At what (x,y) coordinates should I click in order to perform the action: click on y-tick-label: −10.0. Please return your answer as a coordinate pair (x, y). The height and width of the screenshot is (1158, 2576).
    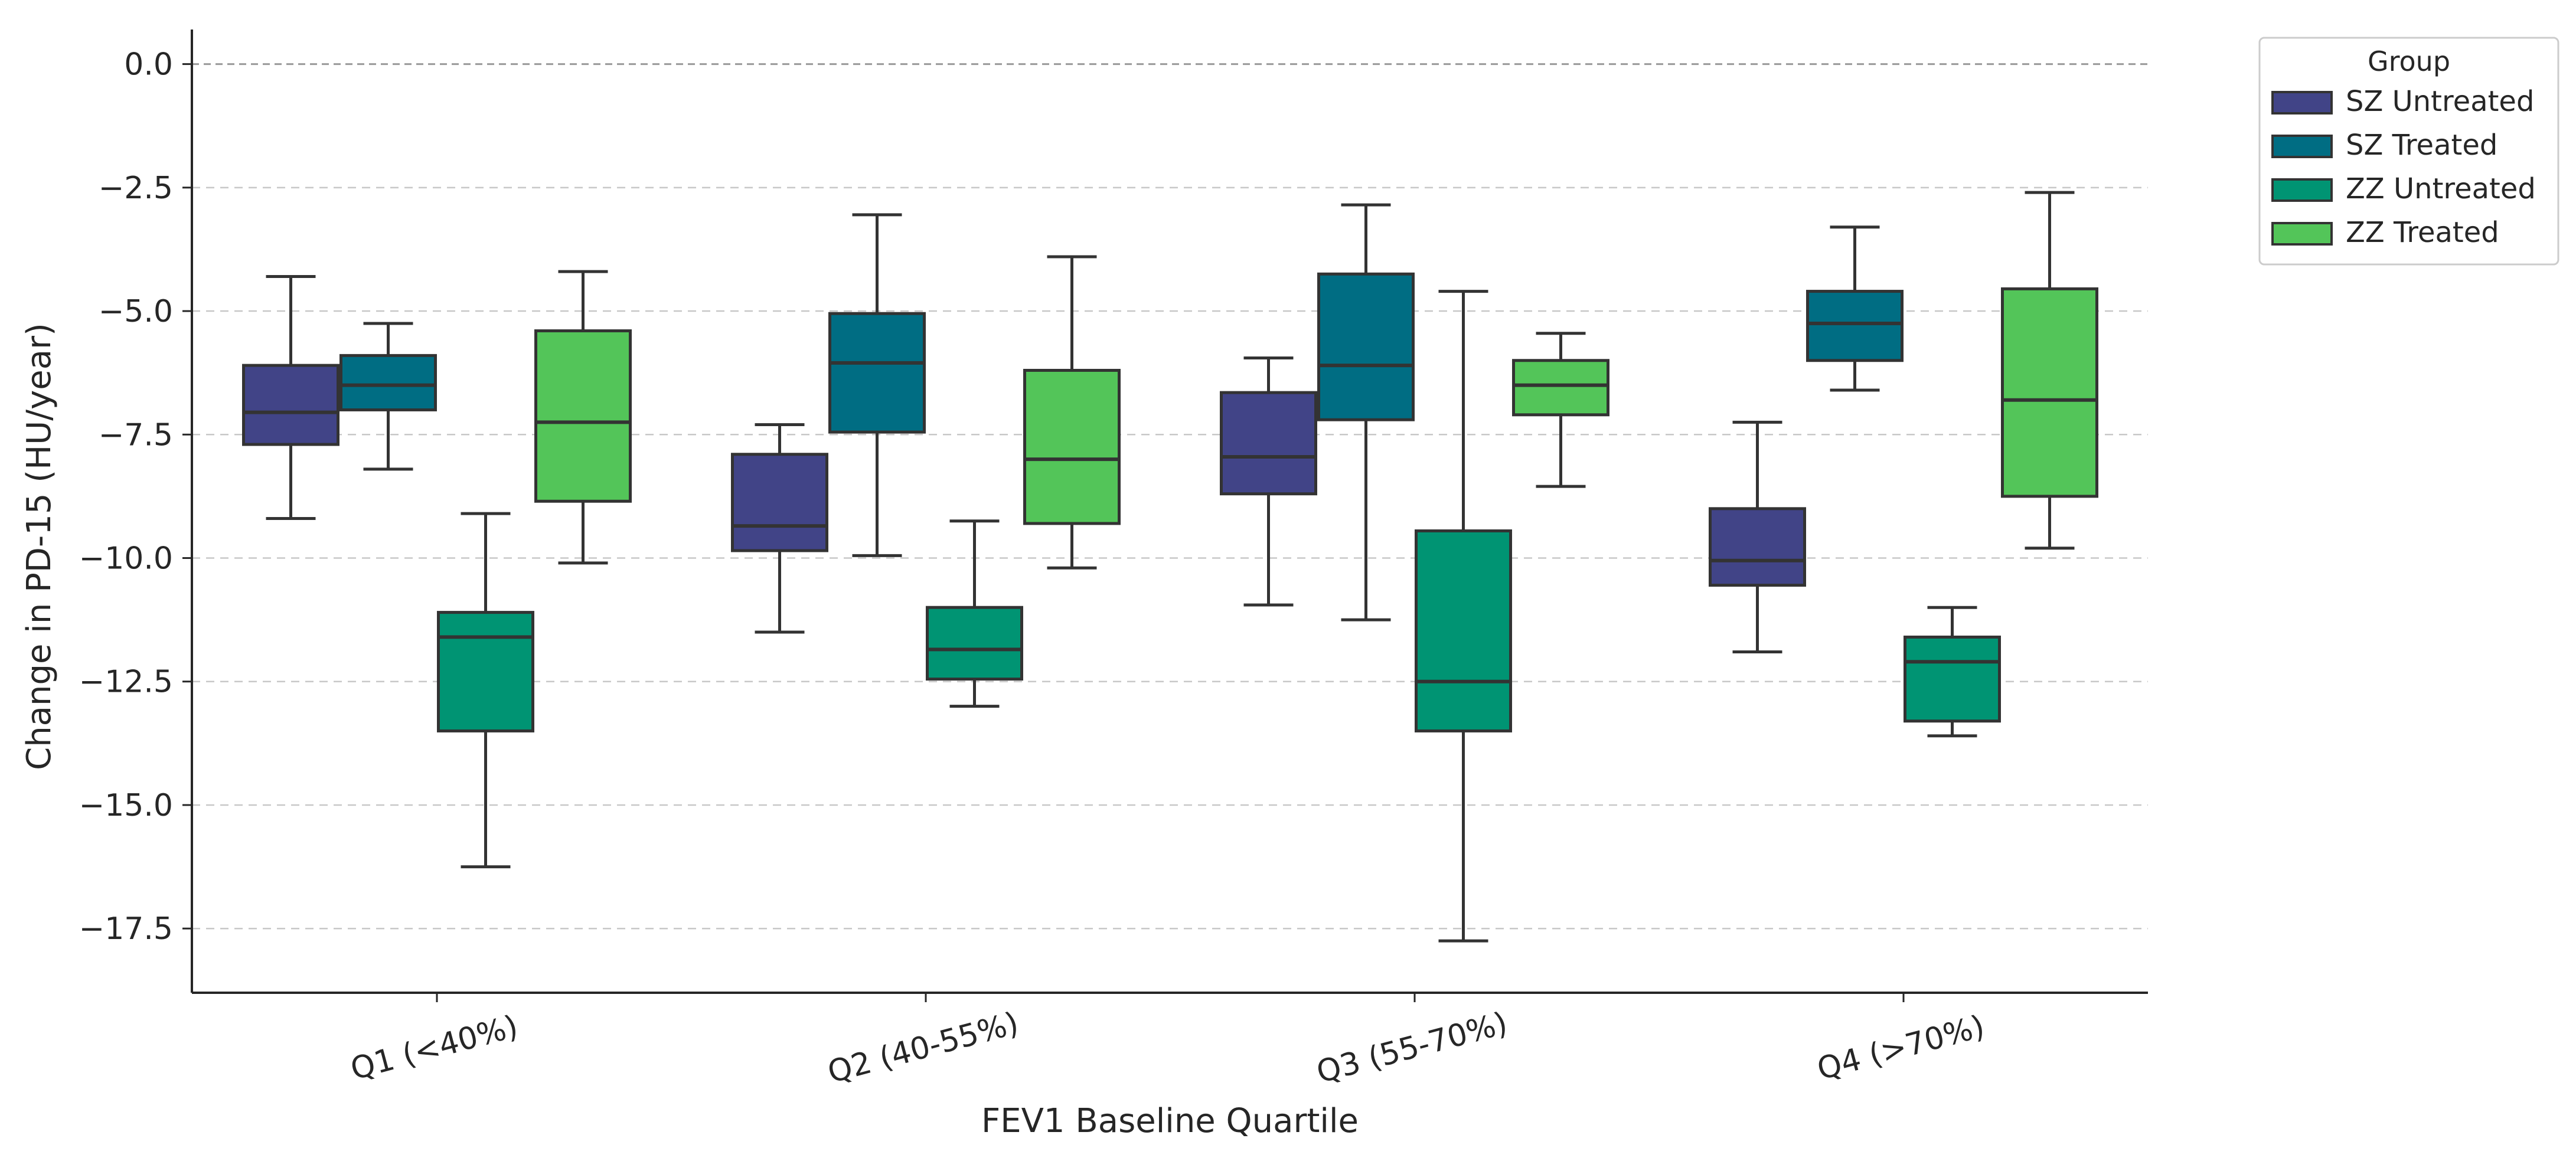
    Looking at the image, I should click on (126, 559).